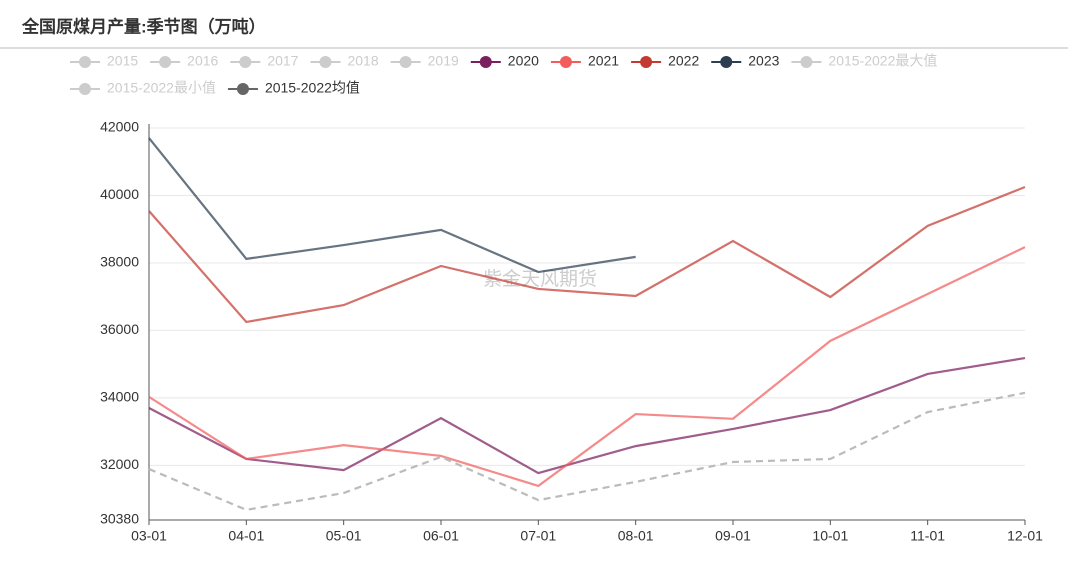  I want to click on legend-label: 2015-2022均值, so click(312, 88).